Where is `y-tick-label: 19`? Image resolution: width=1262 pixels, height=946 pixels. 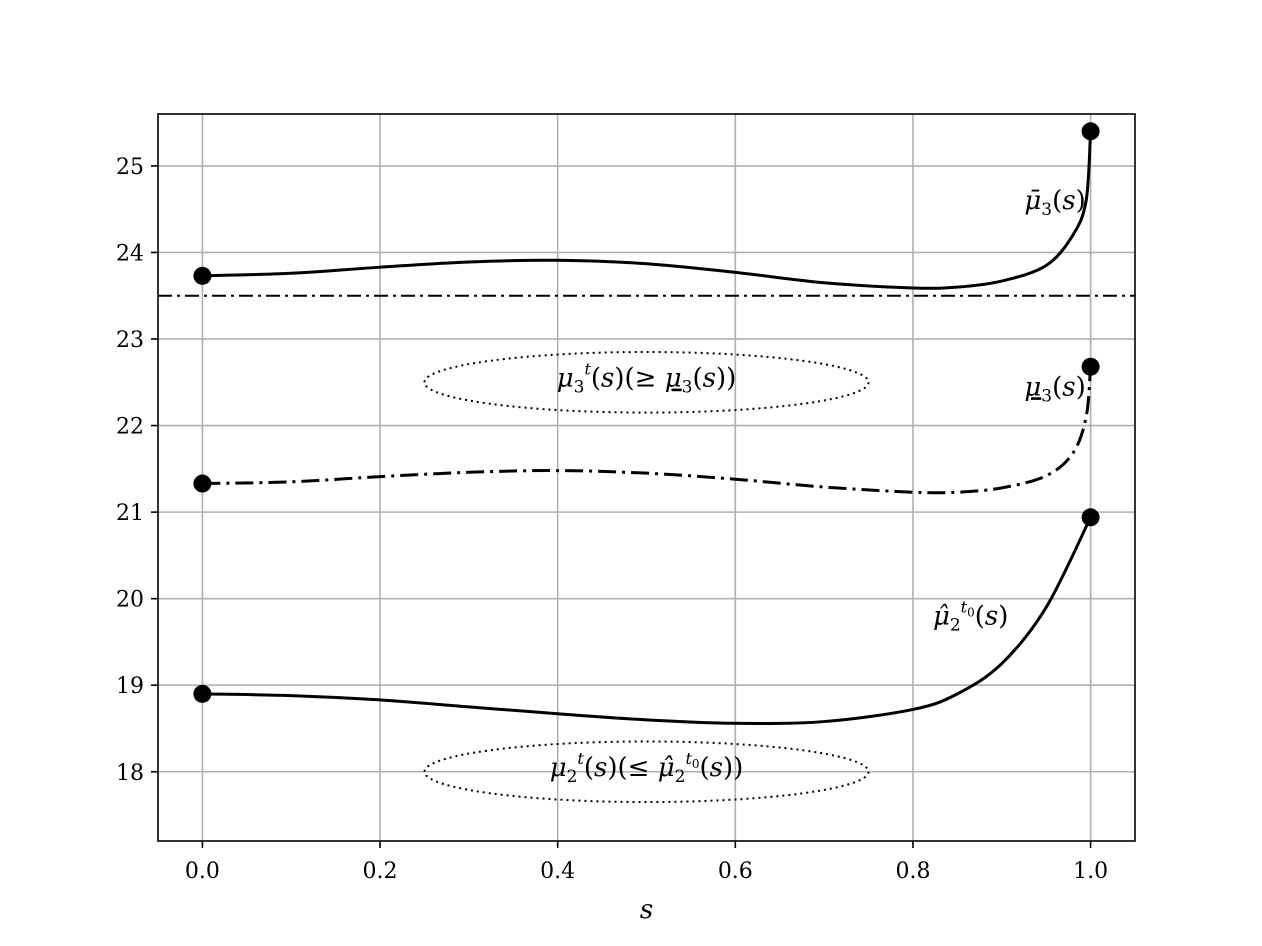
y-tick-label: 19 is located at coordinates (130, 686).